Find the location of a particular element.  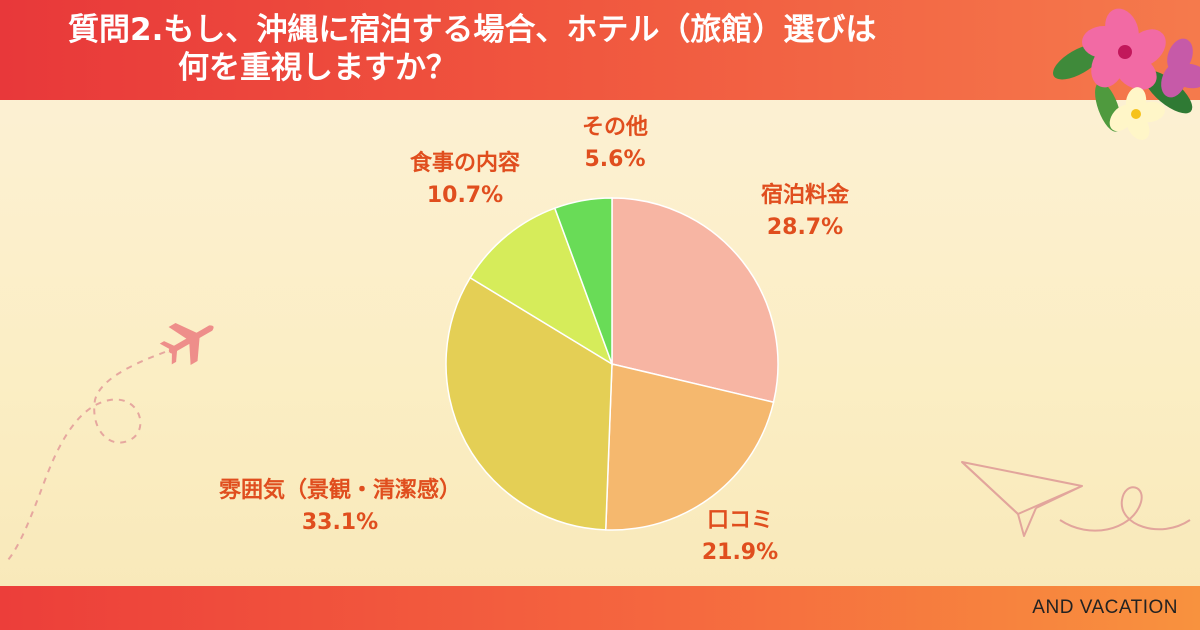

pie-slice-other is located at coordinates (583, 281).